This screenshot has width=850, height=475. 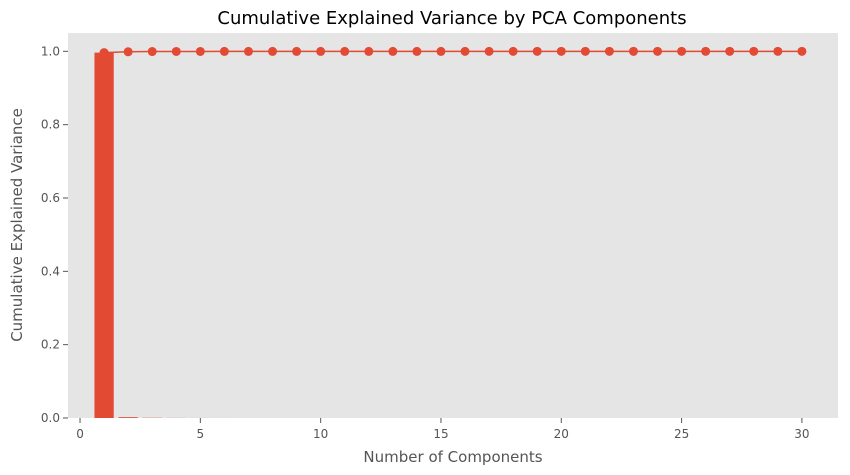 I want to click on point-series, so click(x=453, y=52).